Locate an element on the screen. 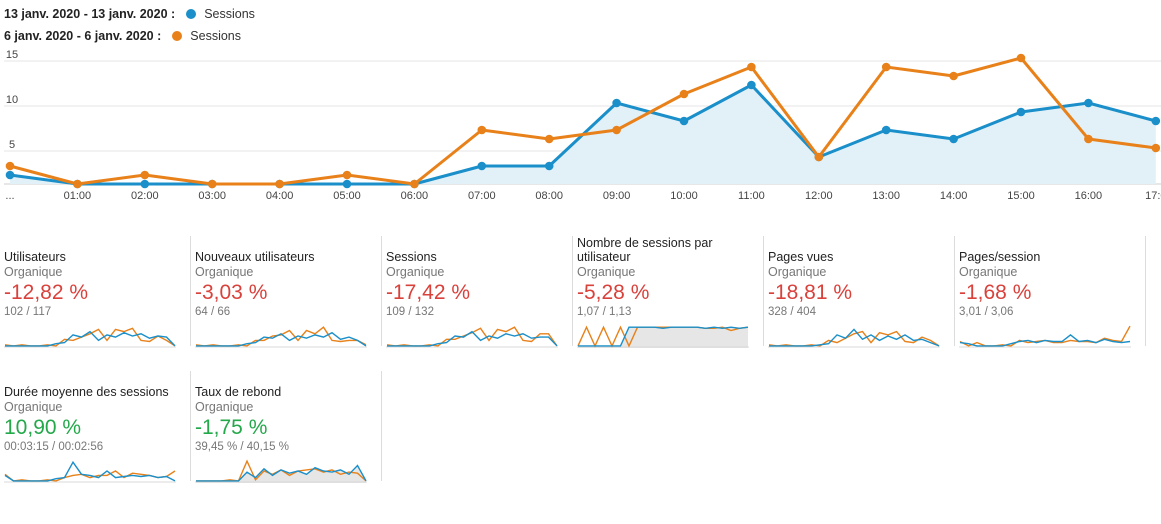  legend-dot-previous is located at coordinates (177, 36).